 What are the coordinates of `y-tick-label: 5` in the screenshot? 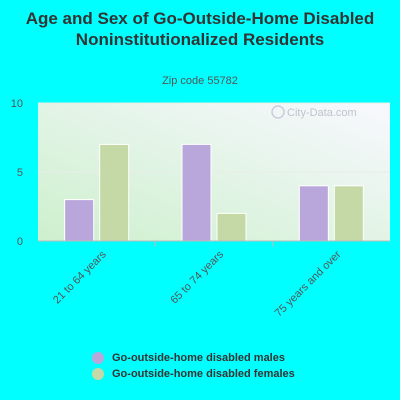 It's located at (20, 173).